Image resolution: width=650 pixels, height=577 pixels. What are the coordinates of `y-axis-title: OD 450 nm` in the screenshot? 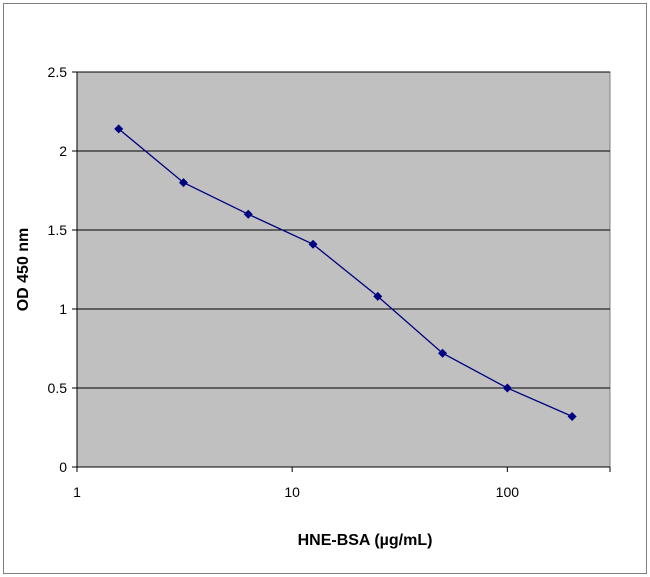 It's located at (23, 270).